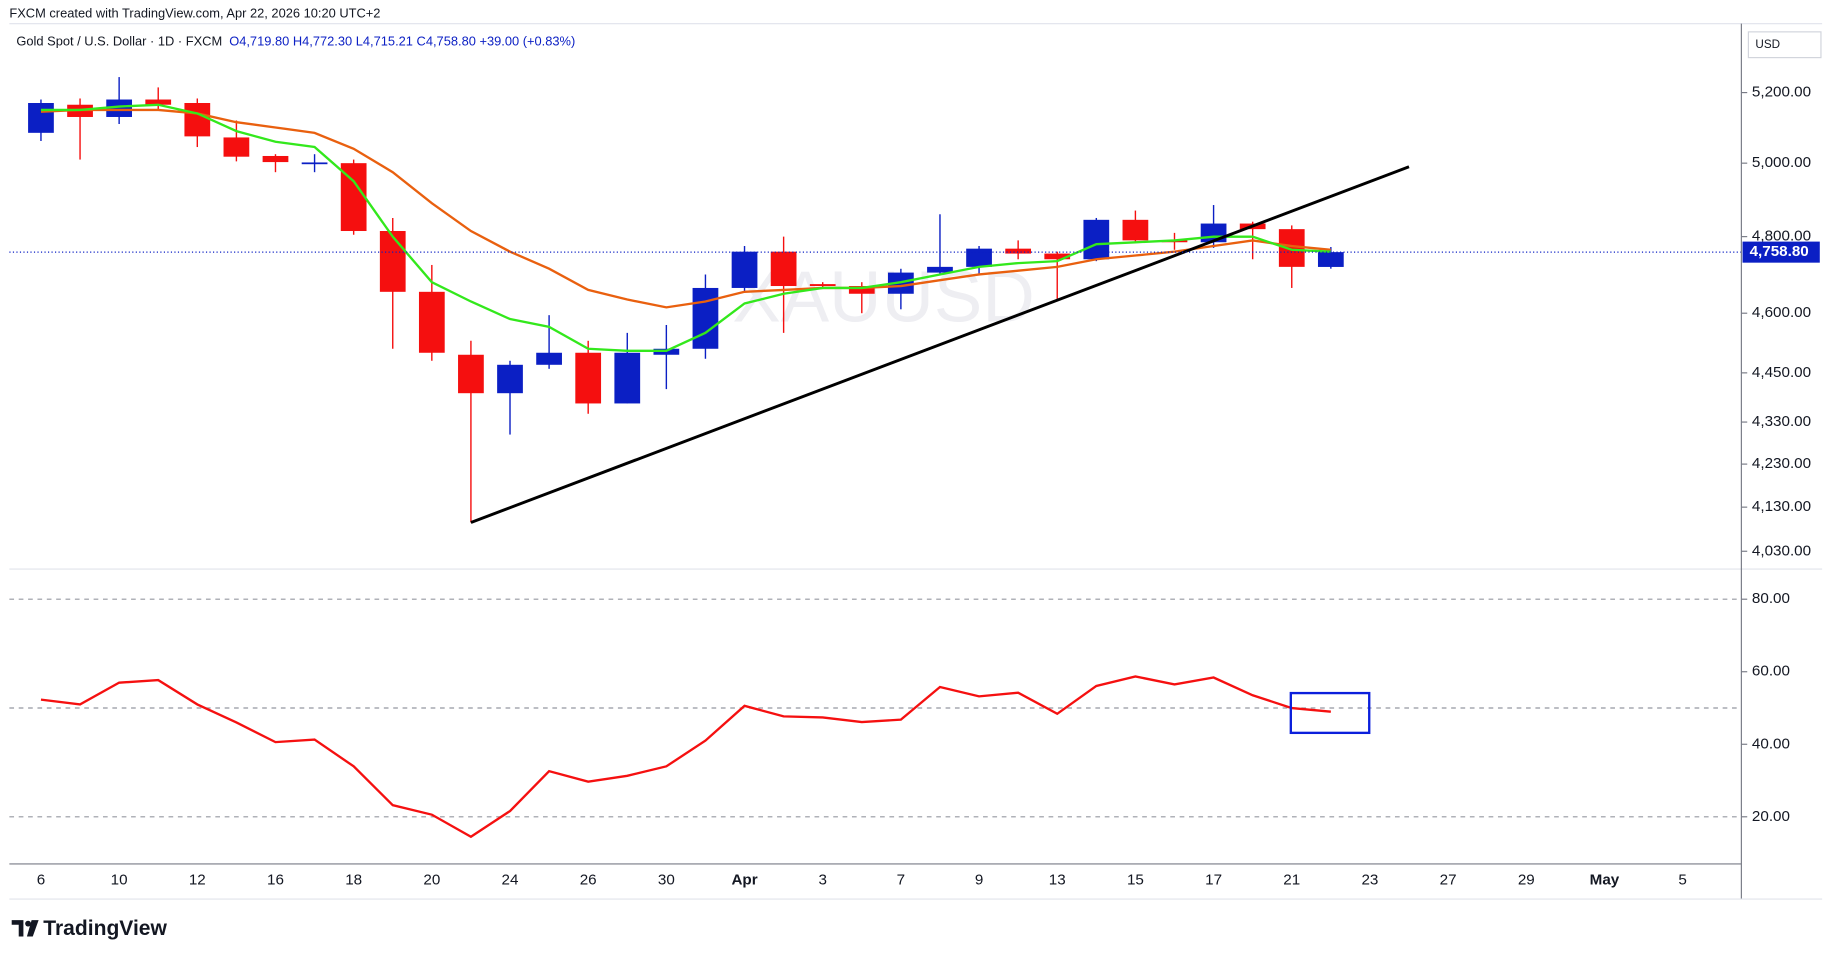  Describe the element at coordinates (1526, 879) in the screenshot. I see `x-tick-label: 29` at that location.